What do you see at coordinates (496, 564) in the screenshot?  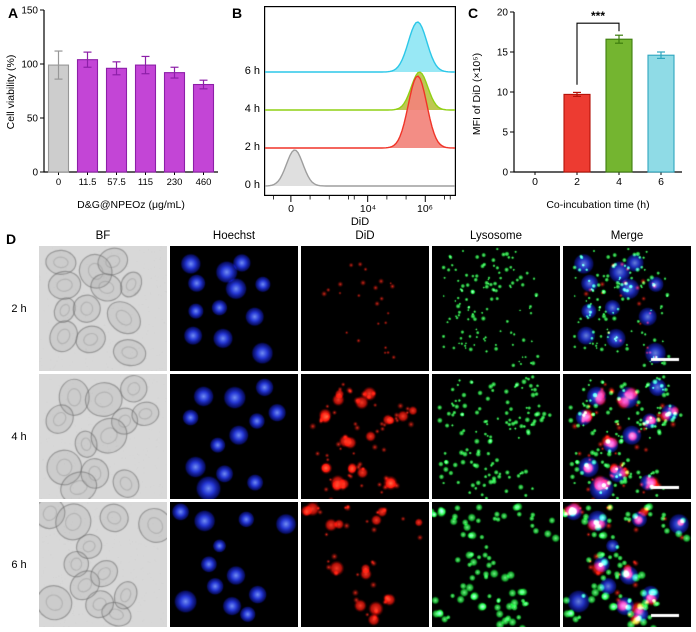 I see `micrograph-6h-lysosome` at bounding box center [496, 564].